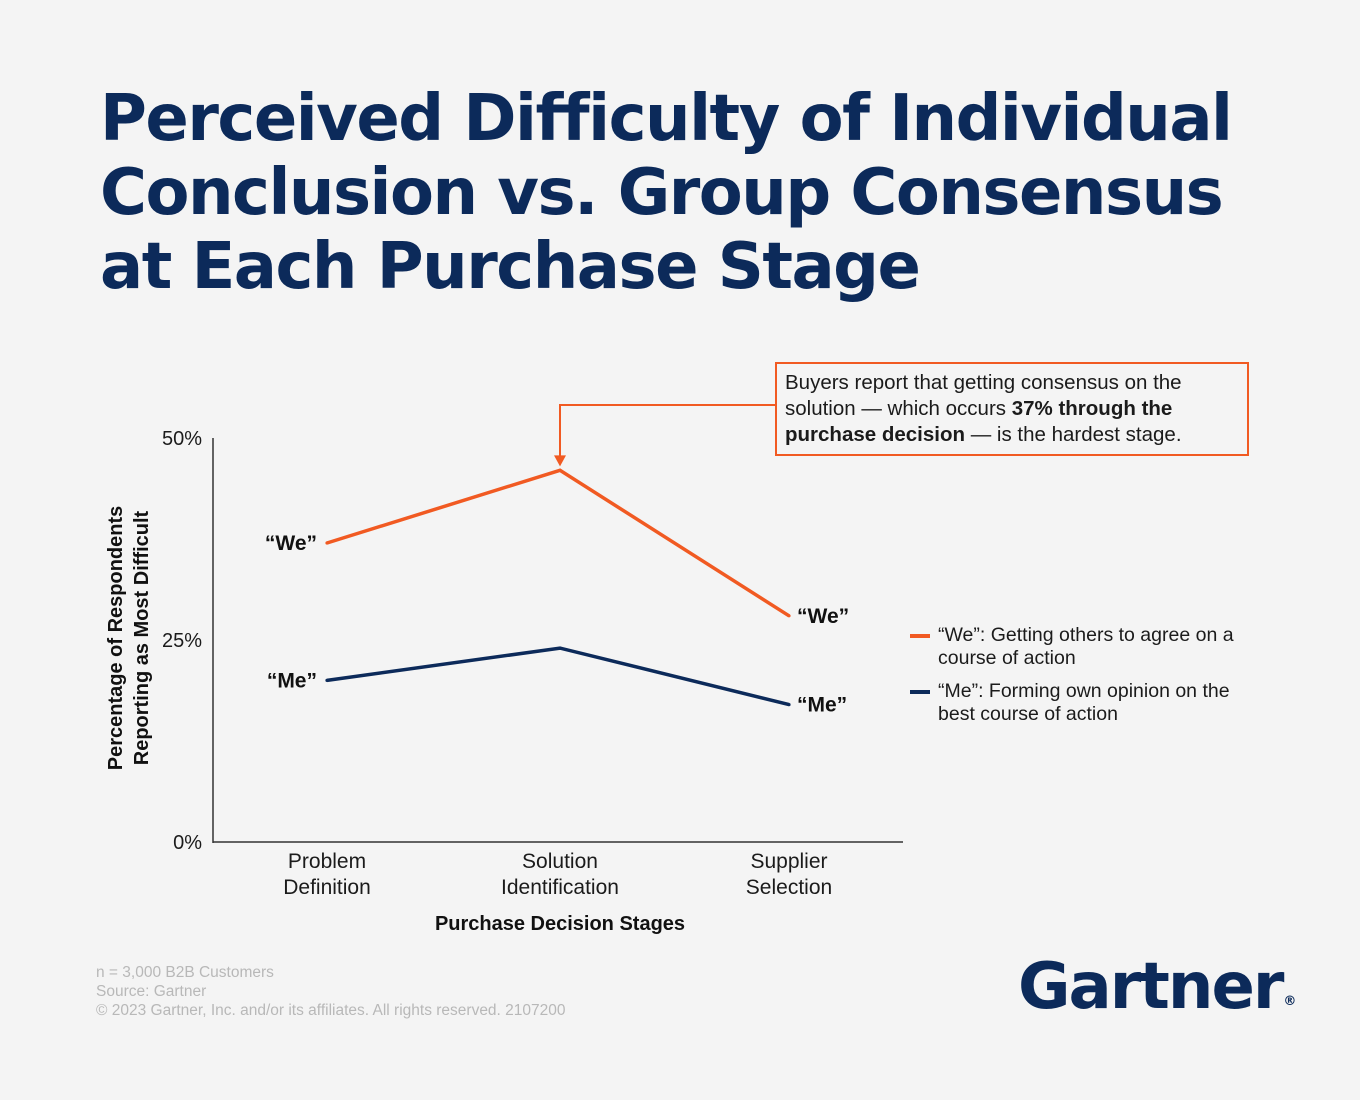  I want to click on legend-swatch-we, so click(920, 636).